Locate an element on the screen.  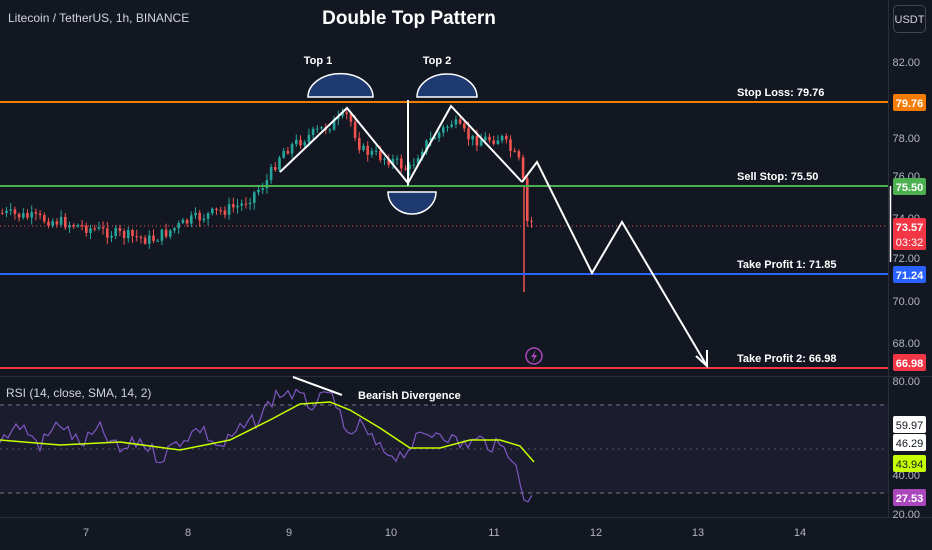
stop-loss-badge: 79.76 is located at coordinates (909, 102).